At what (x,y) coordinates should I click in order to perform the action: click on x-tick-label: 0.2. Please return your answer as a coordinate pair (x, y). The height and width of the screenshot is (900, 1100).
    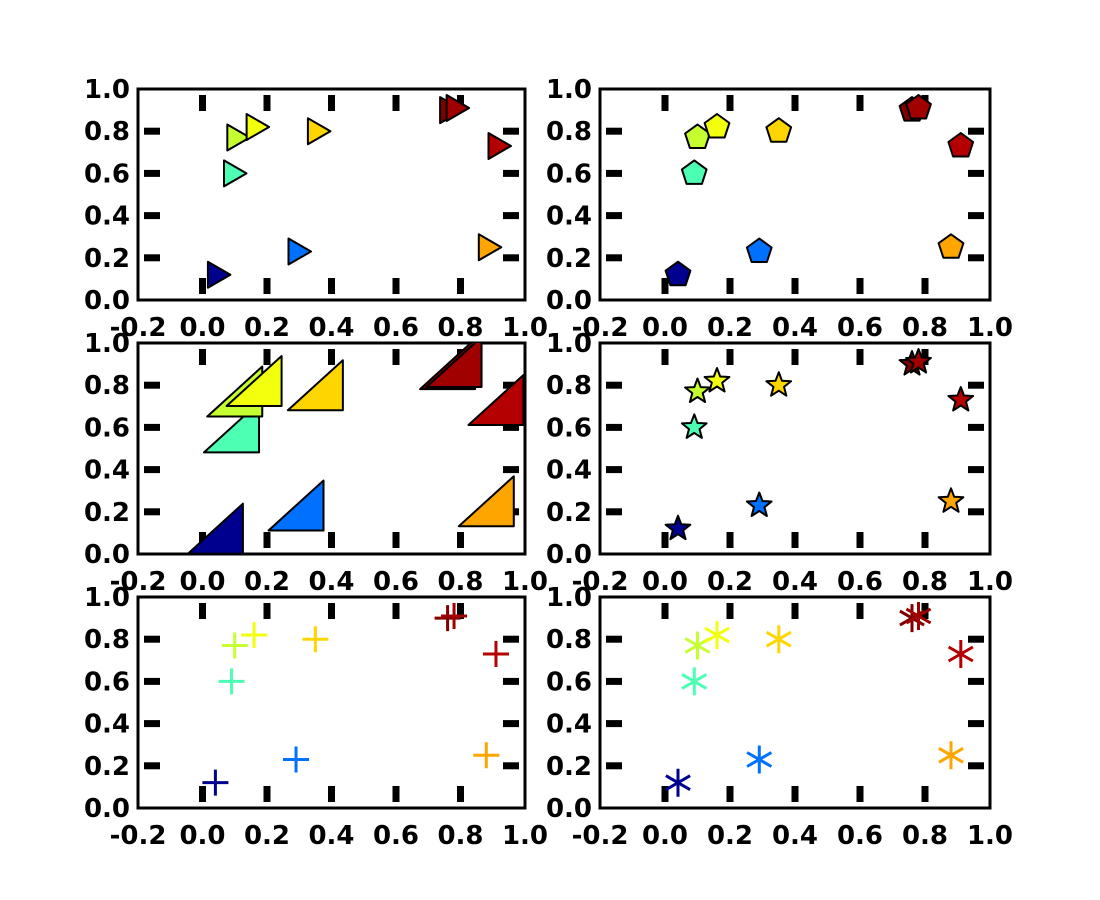
    Looking at the image, I should click on (730, 582).